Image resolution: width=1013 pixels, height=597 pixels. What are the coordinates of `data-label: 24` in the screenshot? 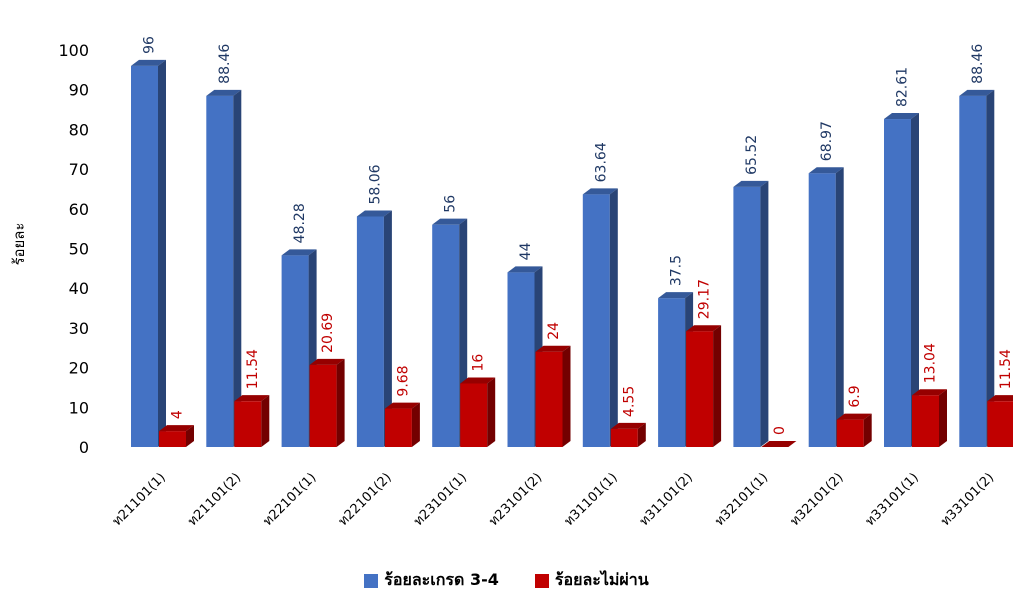 It's located at (554, 331).